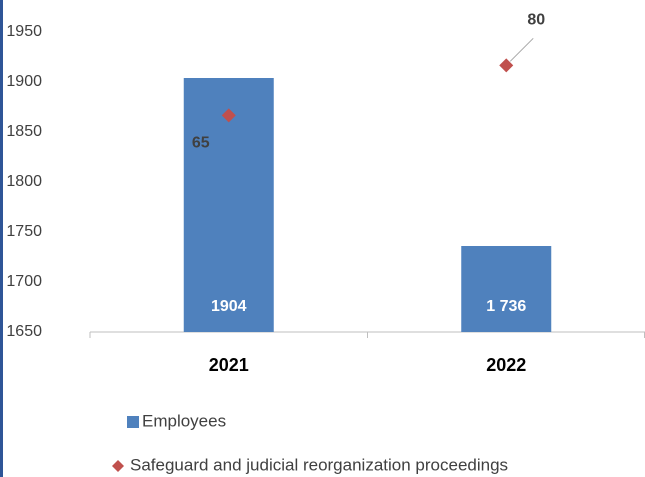 The width and height of the screenshot is (645, 477). I want to click on bar-value-label: 1904, so click(229, 306).